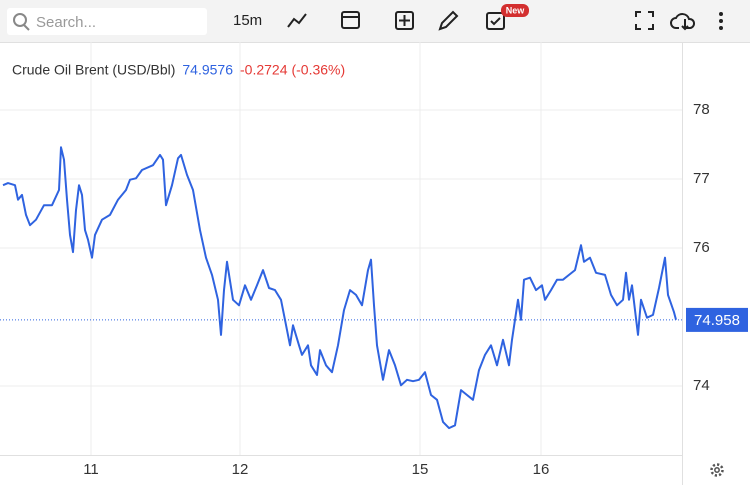 The width and height of the screenshot is (750, 490). I want to click on search-box, so click(107, 21).